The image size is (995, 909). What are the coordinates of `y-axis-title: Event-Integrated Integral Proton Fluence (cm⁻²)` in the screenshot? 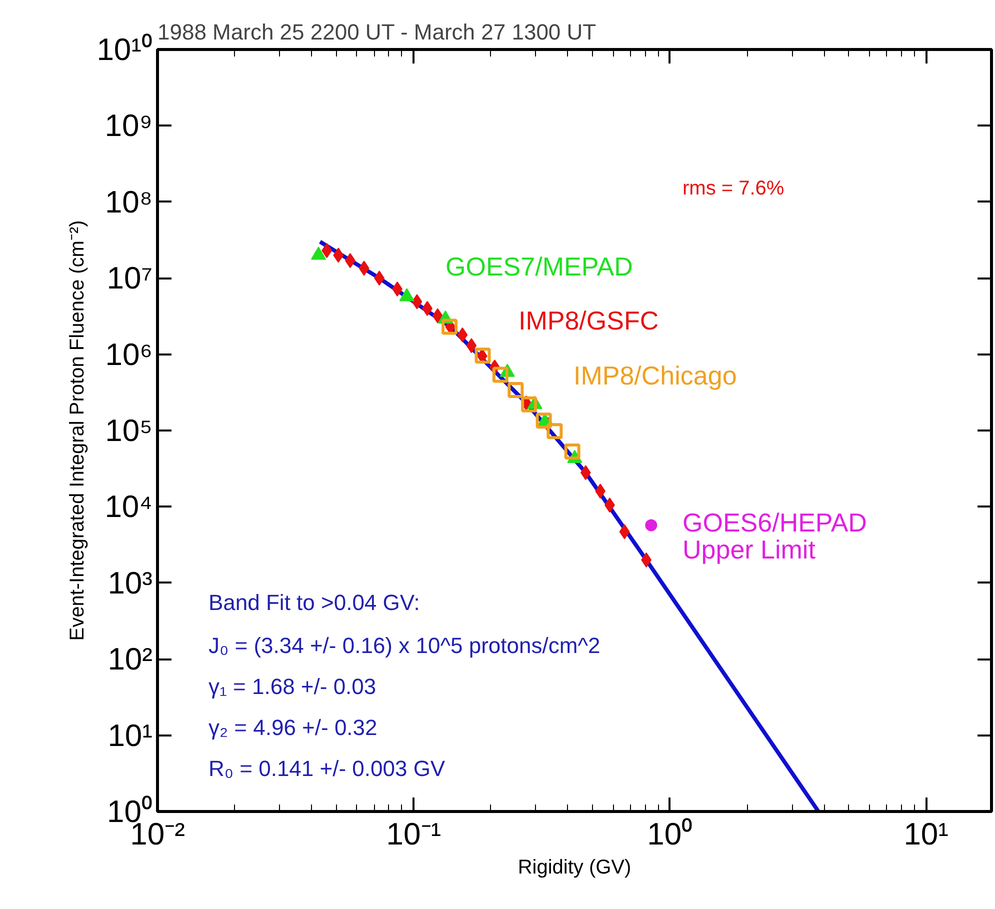 It's located at (77, 430).